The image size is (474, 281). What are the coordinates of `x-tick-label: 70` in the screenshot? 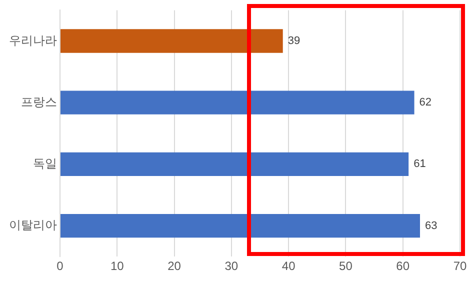 It's located at (460, 266).